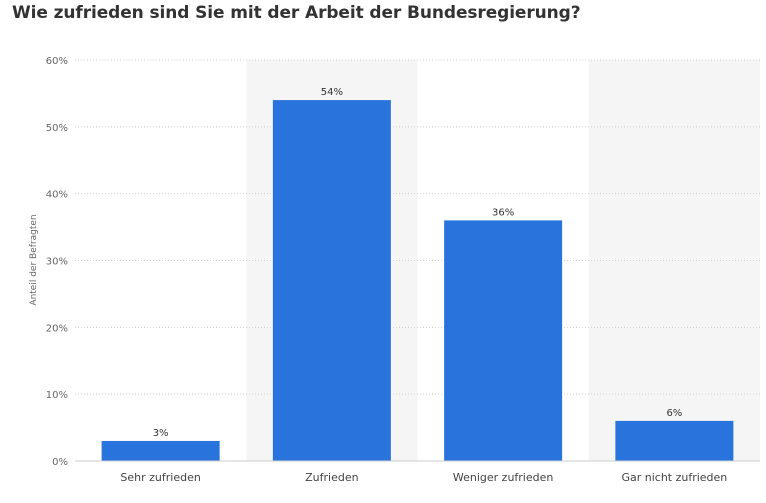  I want to click on data-label: 6%, so click(674, 413).